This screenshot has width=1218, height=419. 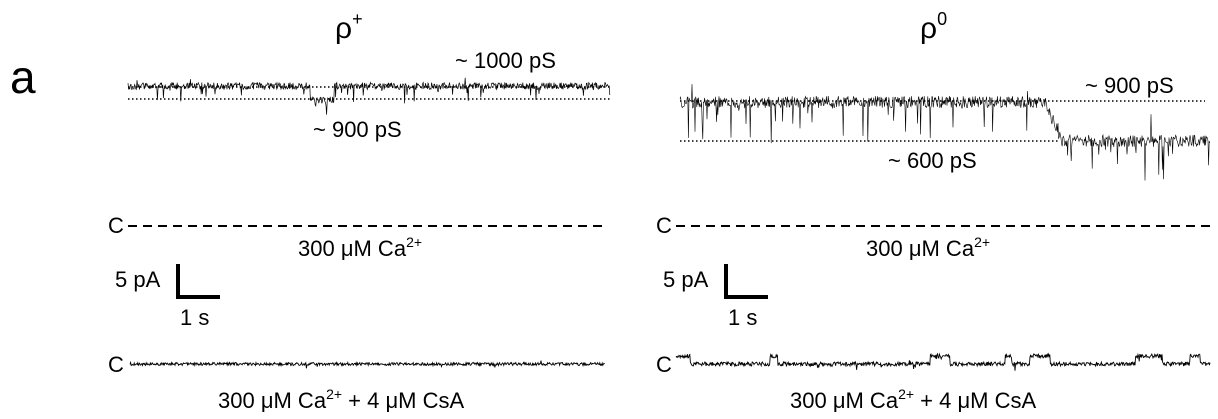 What do you see at coordinates (23, 77) in the screenshot?
I see `panel-label: a` at bounding box center [23, 77].